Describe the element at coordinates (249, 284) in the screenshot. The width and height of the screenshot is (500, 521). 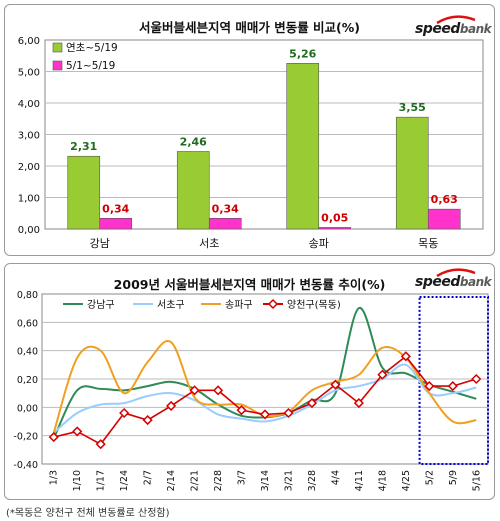
I see `line-chart-title: 2009년 서울버블세븐지역 매매가 변동률 추이(%)` at that location.